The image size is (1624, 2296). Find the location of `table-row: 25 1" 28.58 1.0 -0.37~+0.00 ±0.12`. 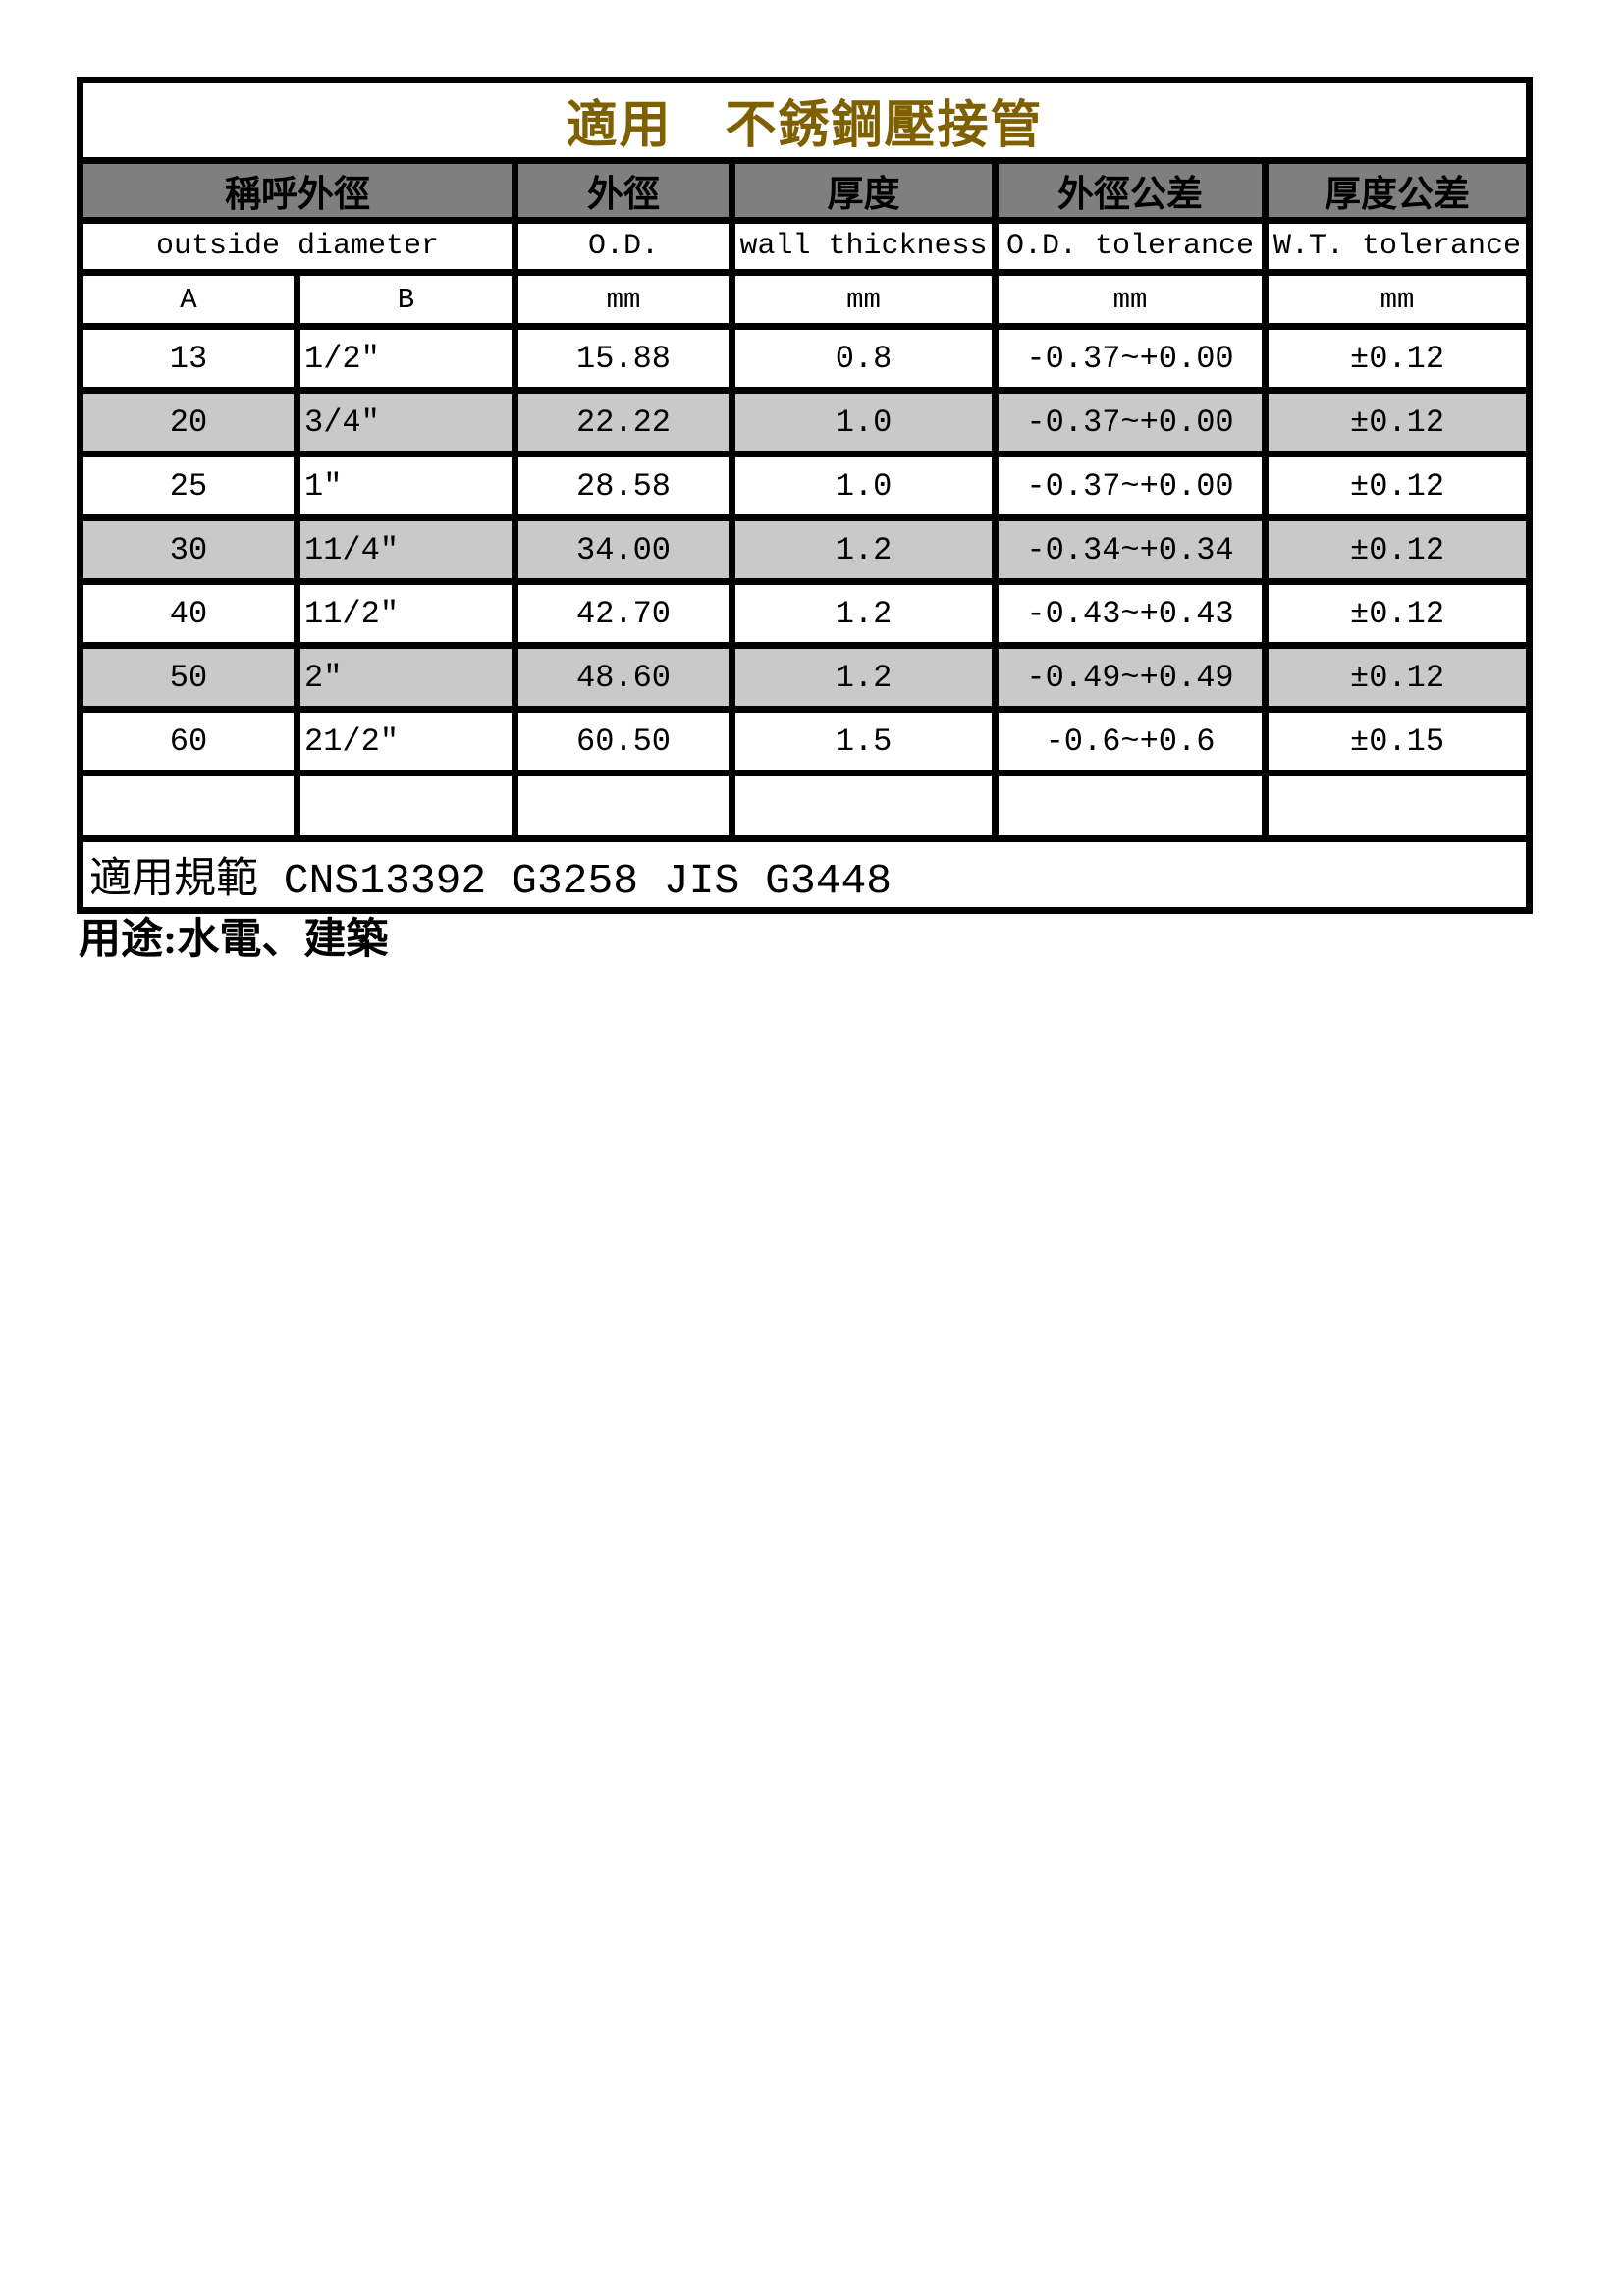

table-row: 25 1" 28.58 1.0 -0.37~+0.00 ±0.12 is located at coordinates (805, 486).